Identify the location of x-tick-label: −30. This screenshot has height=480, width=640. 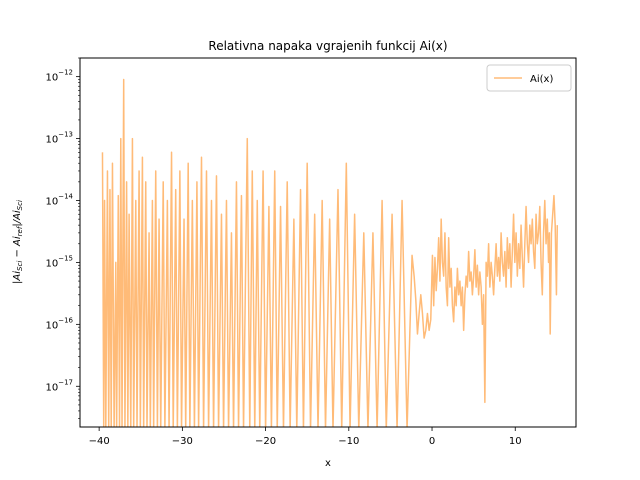
(182, 441).